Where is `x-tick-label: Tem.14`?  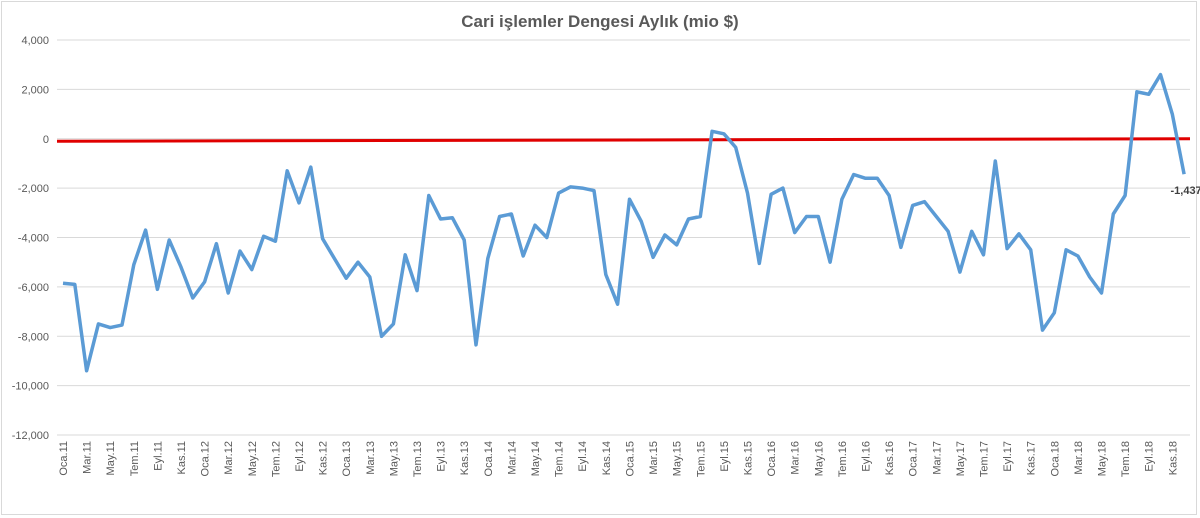 x-tick-label: Tem.14 is located at coordinates (560, 459).